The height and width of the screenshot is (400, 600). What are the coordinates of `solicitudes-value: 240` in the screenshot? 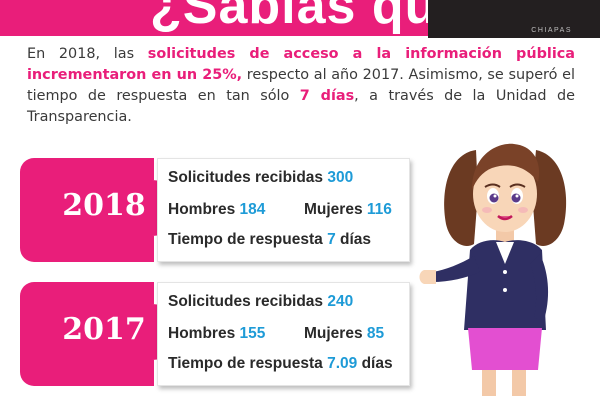 It's located at (340, 301).